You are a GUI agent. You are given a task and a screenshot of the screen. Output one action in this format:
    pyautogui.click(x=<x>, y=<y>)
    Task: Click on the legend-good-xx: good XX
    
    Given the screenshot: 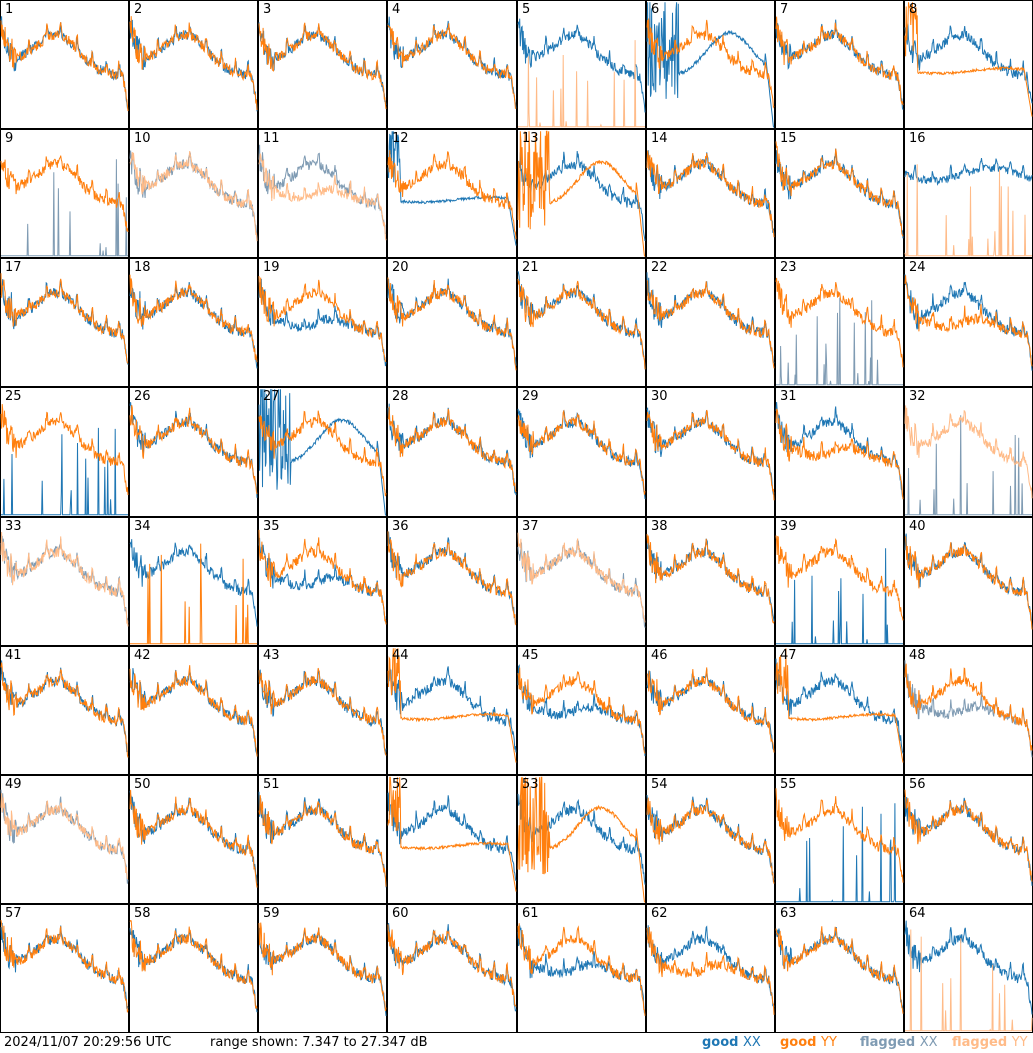 What is the action you would take?
    pyautogui.click(x=731, y=1043)
    